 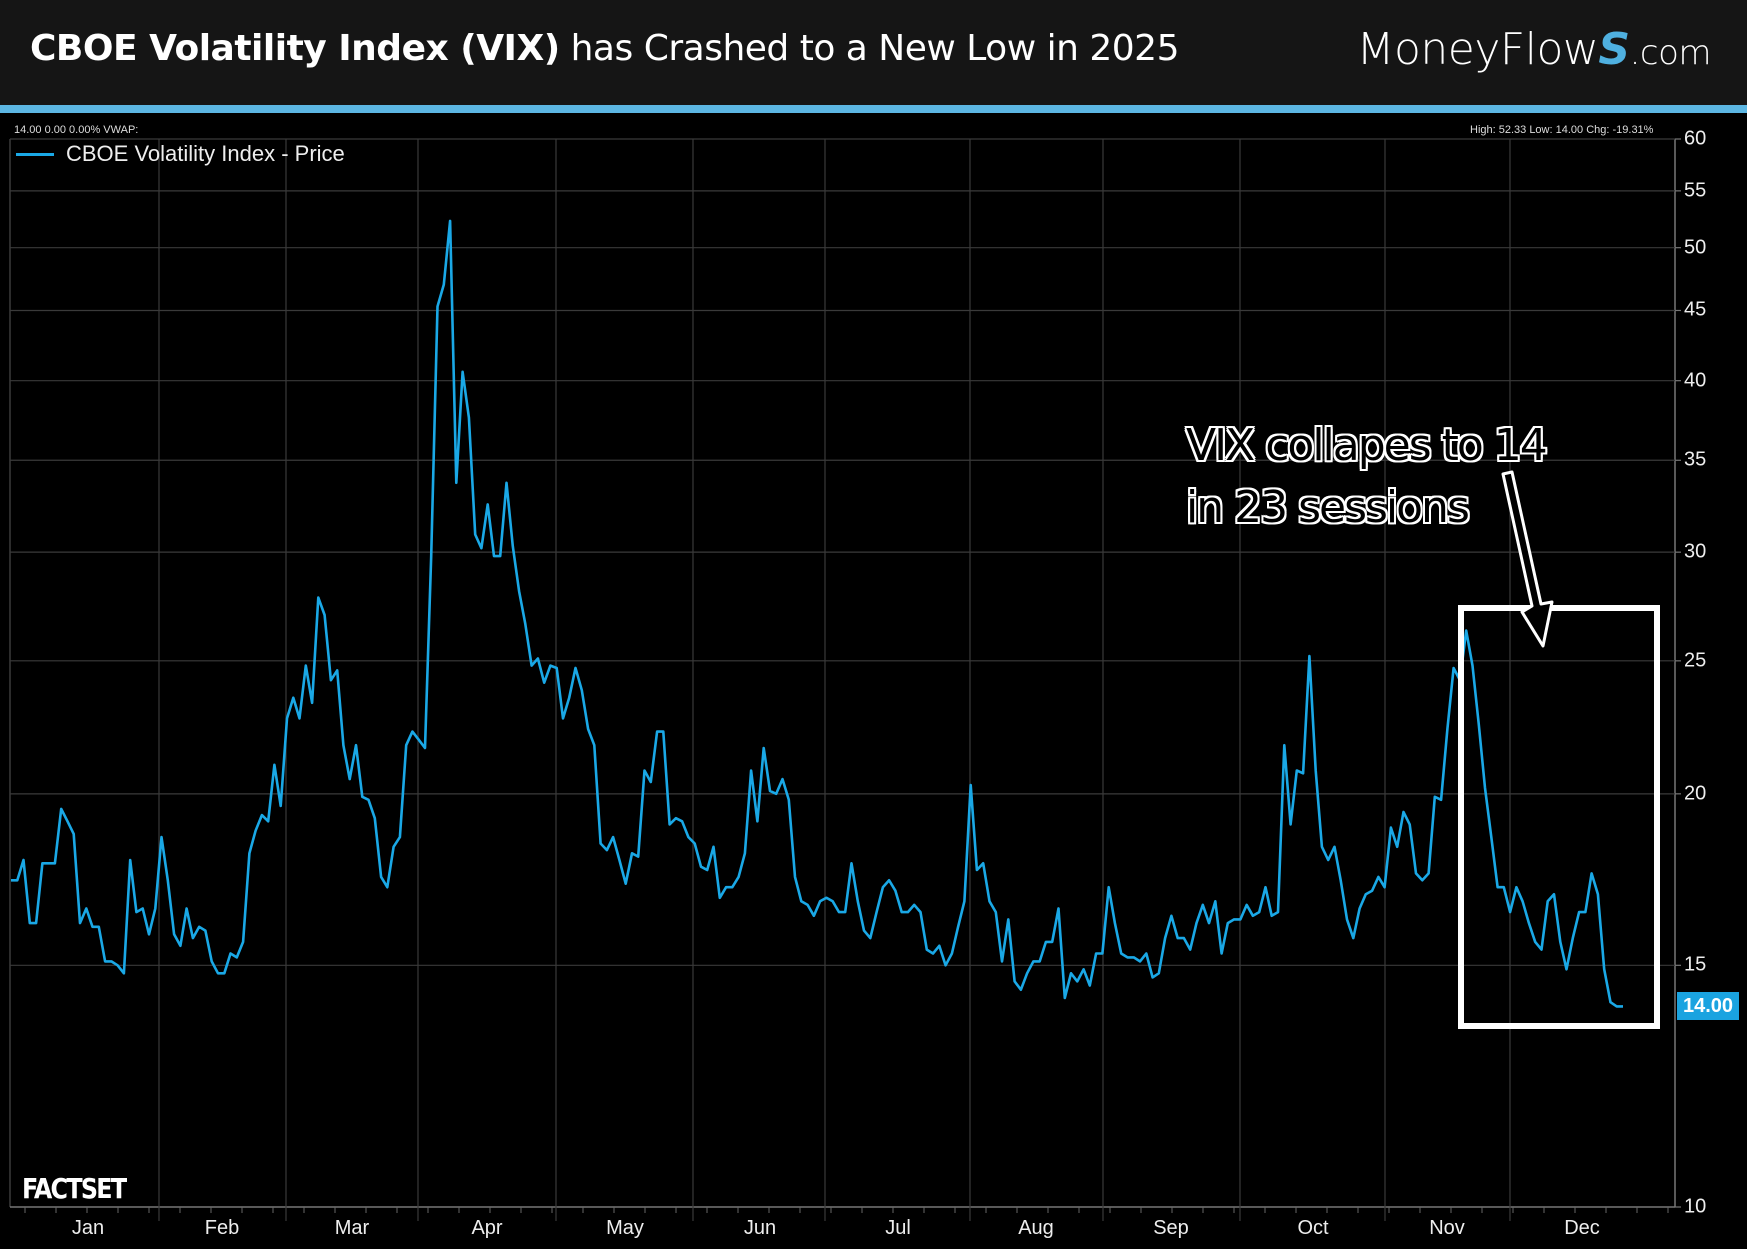 I want to click on x-tick-label: Feb, so click(x=222, y=1228).